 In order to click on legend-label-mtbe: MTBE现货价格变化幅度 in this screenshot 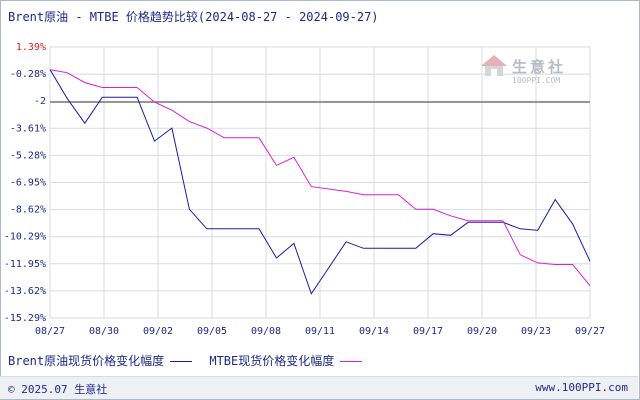, I will do `click(272, 361)`.